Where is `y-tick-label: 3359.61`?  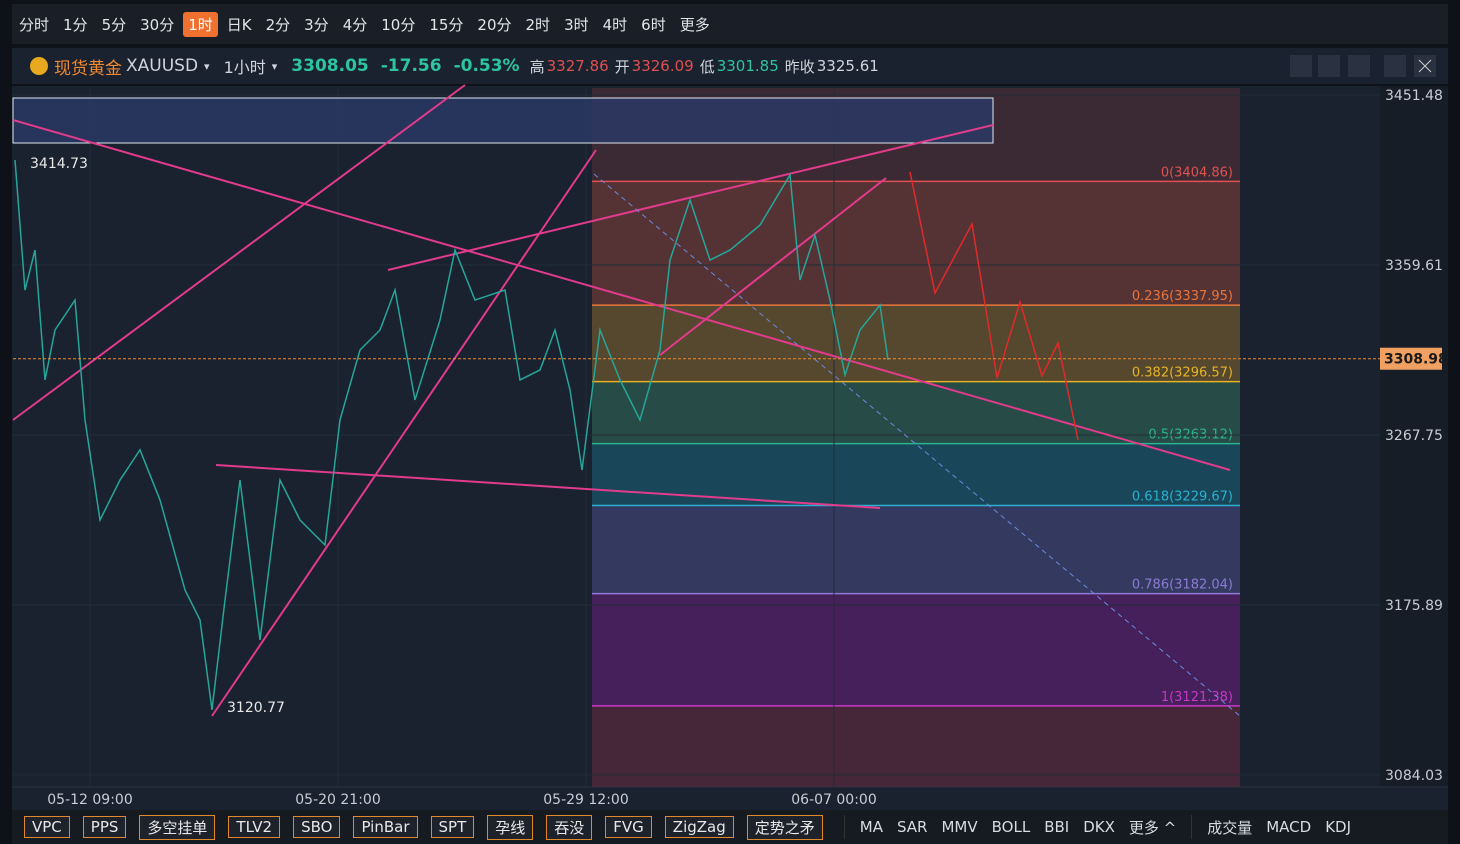 y-tick-label: 3359.61 is located at coordinates (1414, 266).